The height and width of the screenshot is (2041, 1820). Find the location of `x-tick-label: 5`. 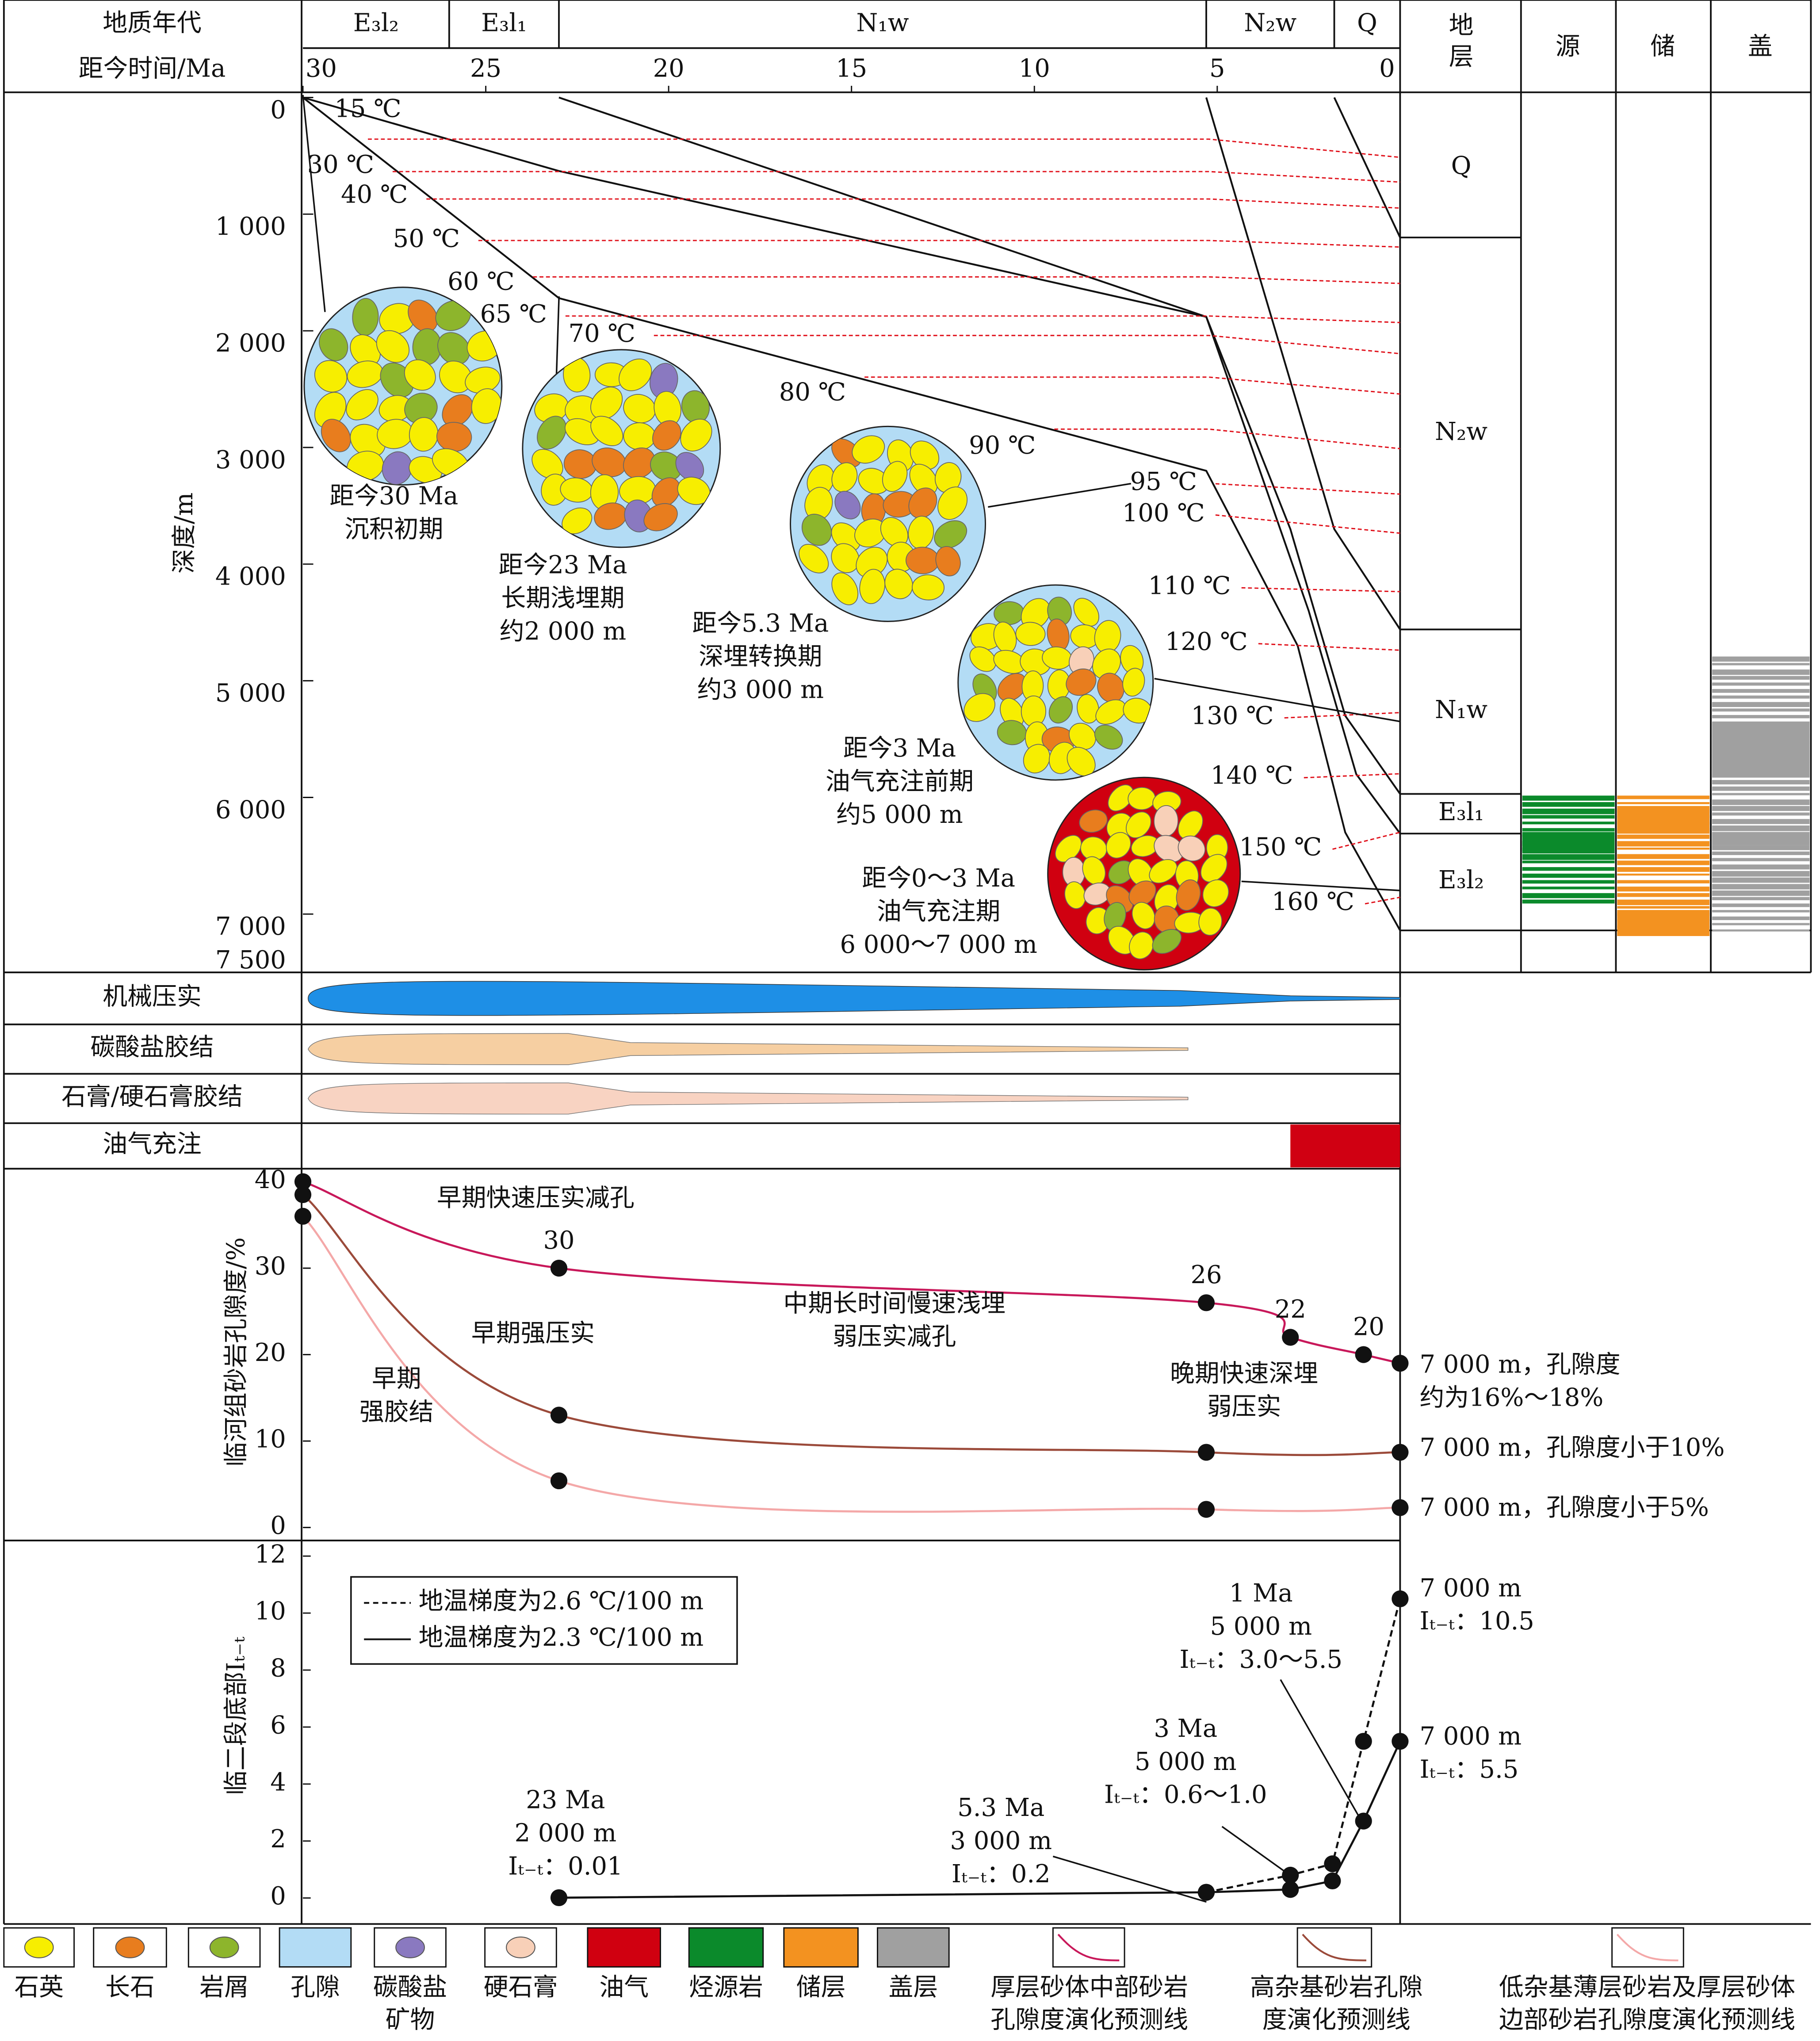

x-tick-label: 5 is located at coordinates (1217, 68).